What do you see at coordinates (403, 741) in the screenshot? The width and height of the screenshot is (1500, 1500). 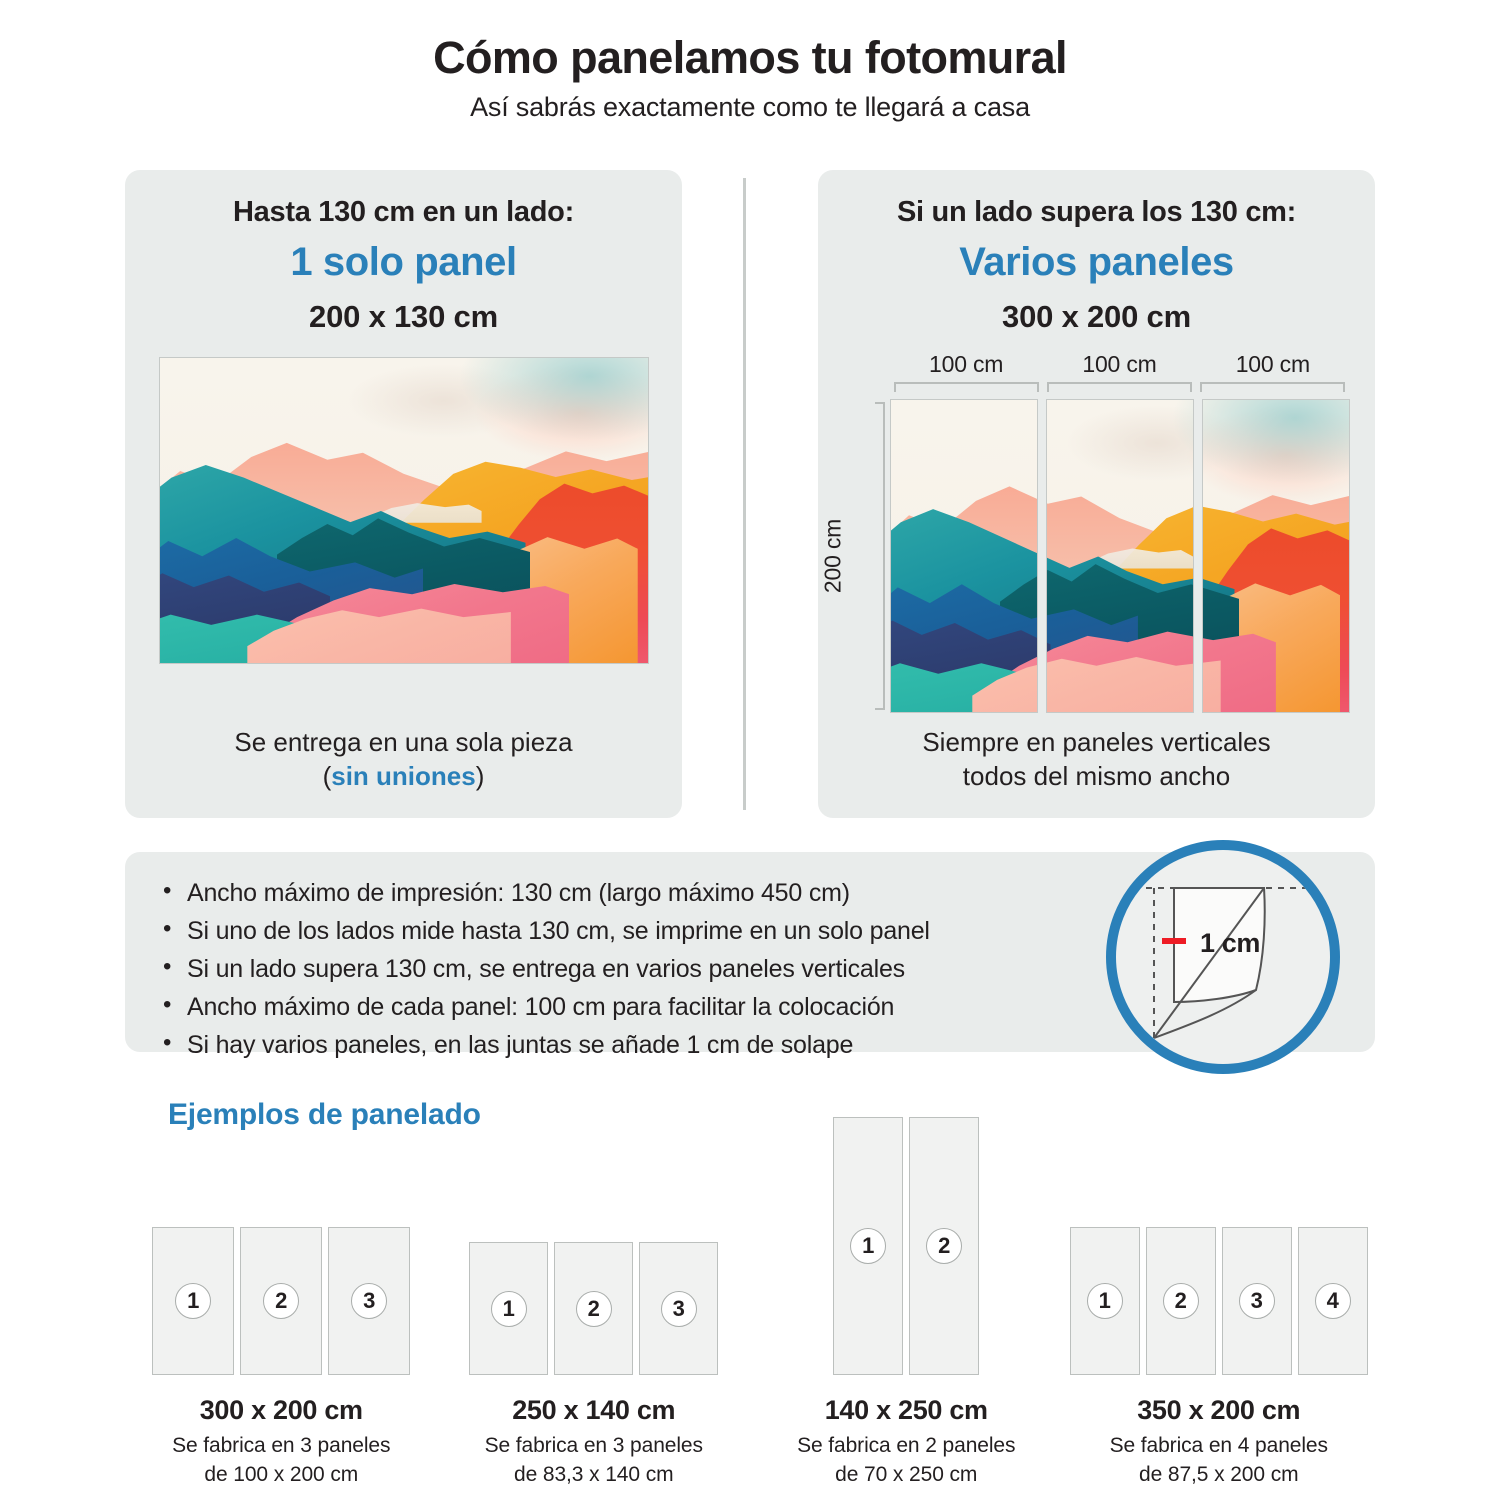 I see `card-left-footer-line1: Se entrega en una sola pieza` at bounding box center [403, 741].